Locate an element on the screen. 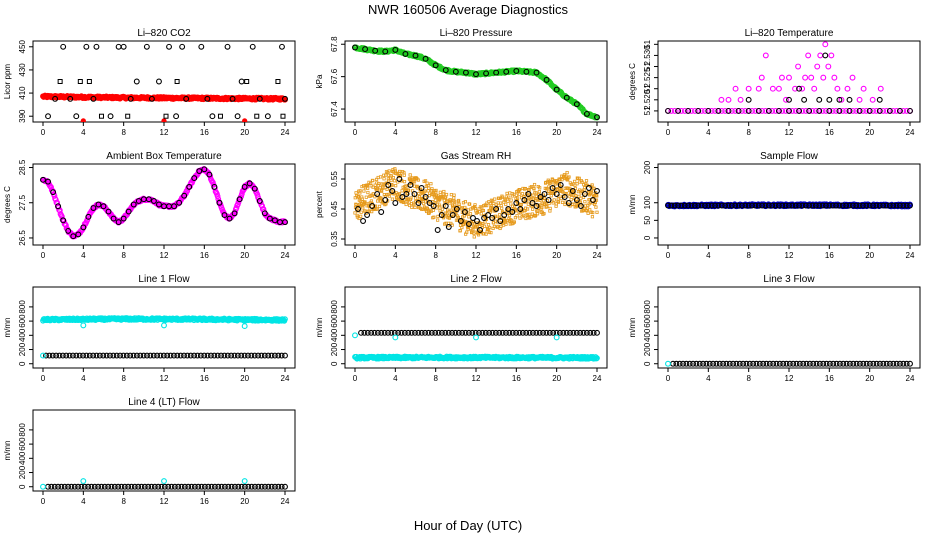 Image resolution: width=936 pixels, height=540 pixels. y-tick-label: 800 is located at coordinates (334, 307).